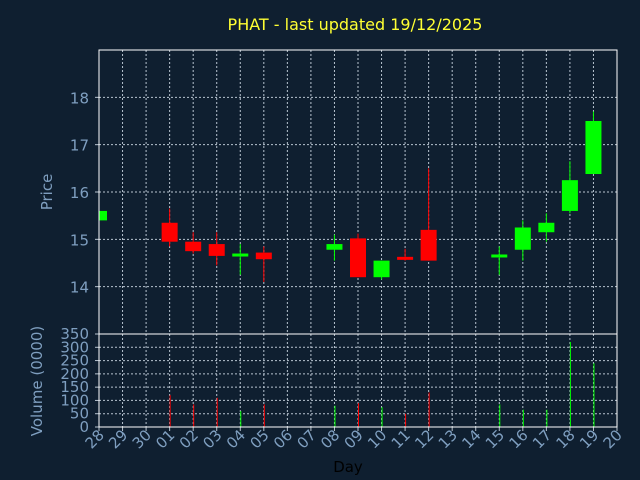  I want to click on x-tick-label: 29, so click(118, 439).